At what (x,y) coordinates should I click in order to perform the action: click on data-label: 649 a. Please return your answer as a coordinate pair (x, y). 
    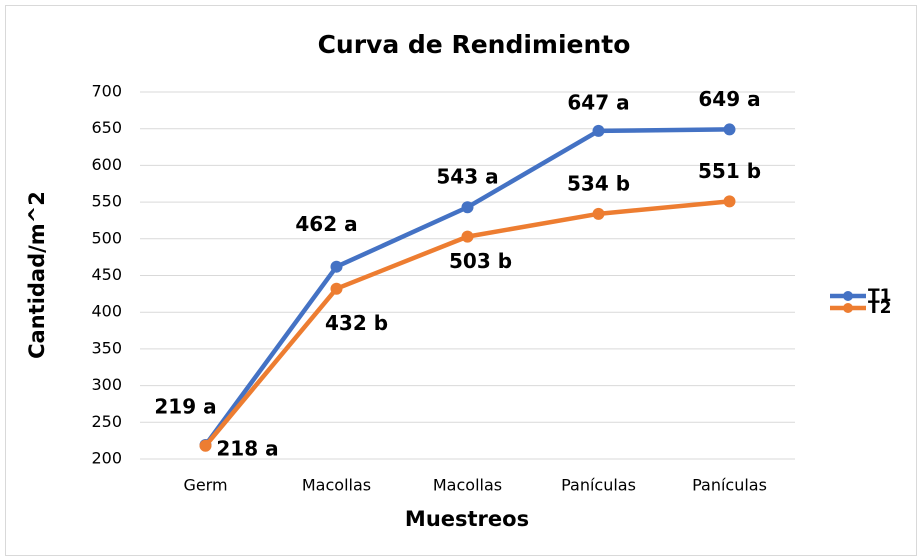
    Looking at the image, I should click on (729, 99).